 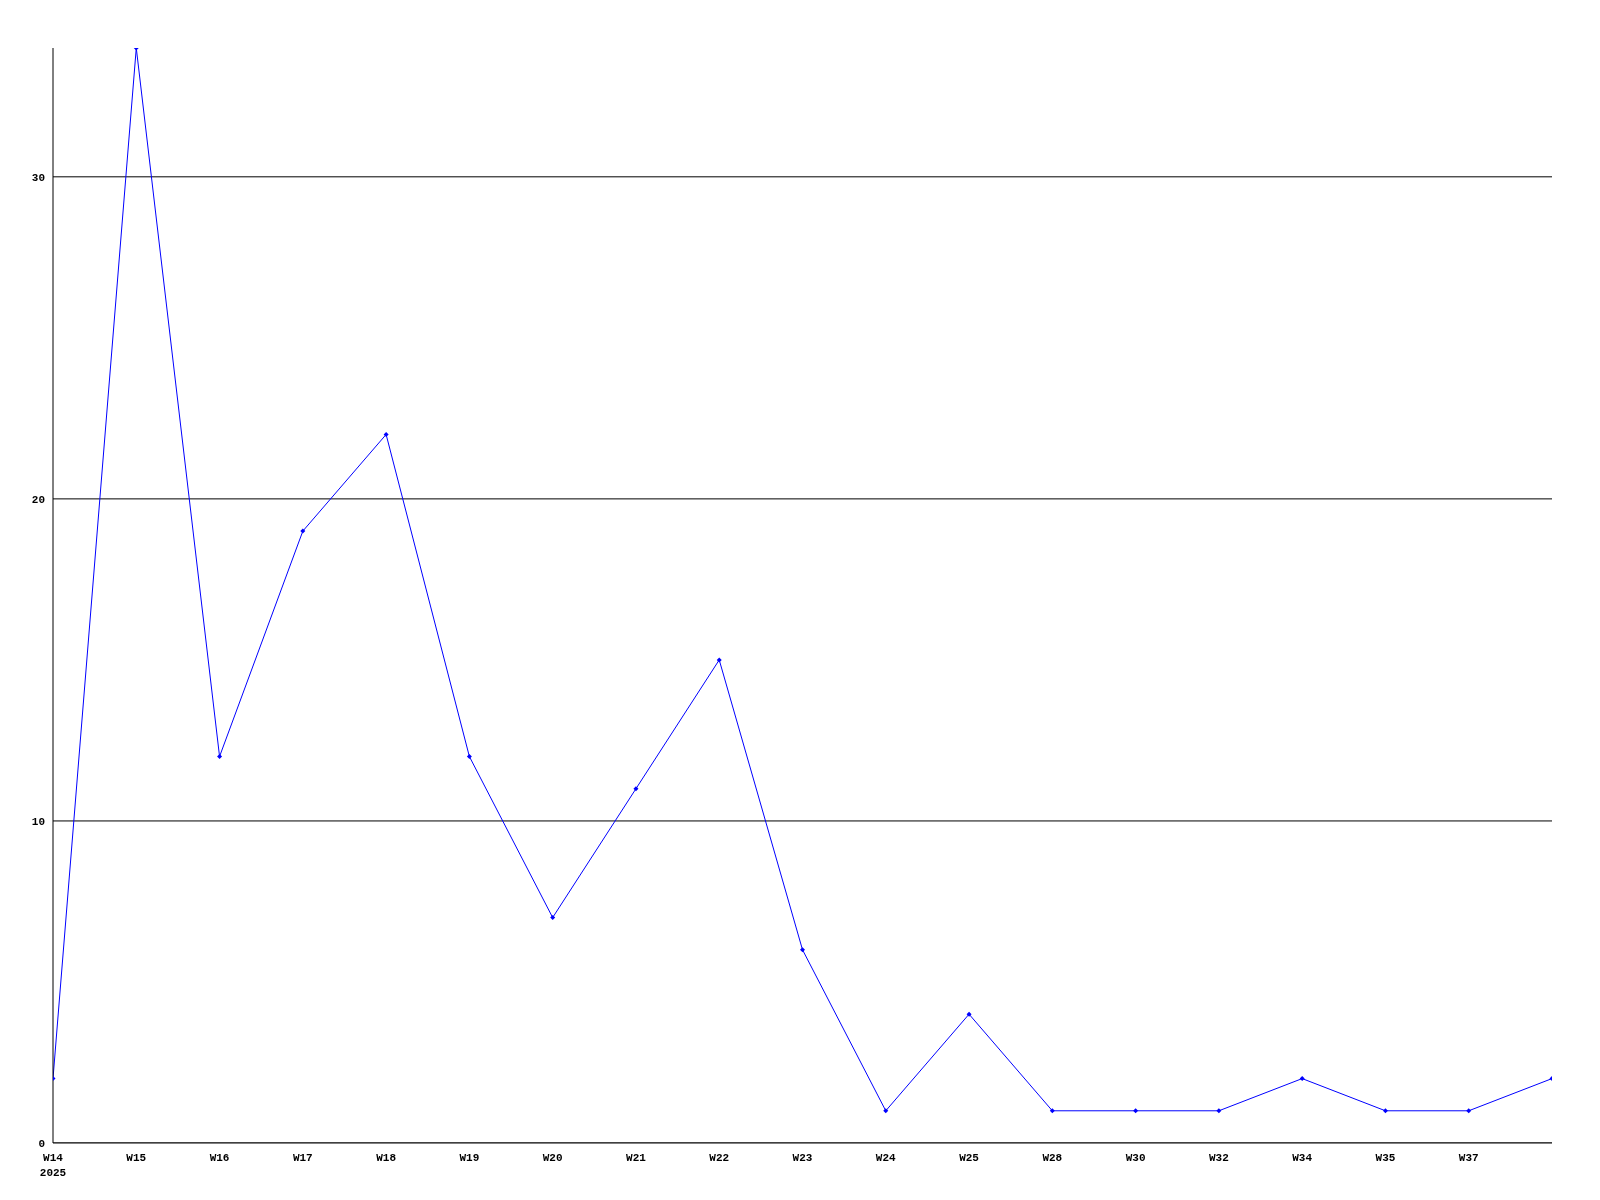 What do you see at coordinates (302, 1158) in the screenshot?
I see `x-tick-label: W17` at bounding box center [302, 1158].